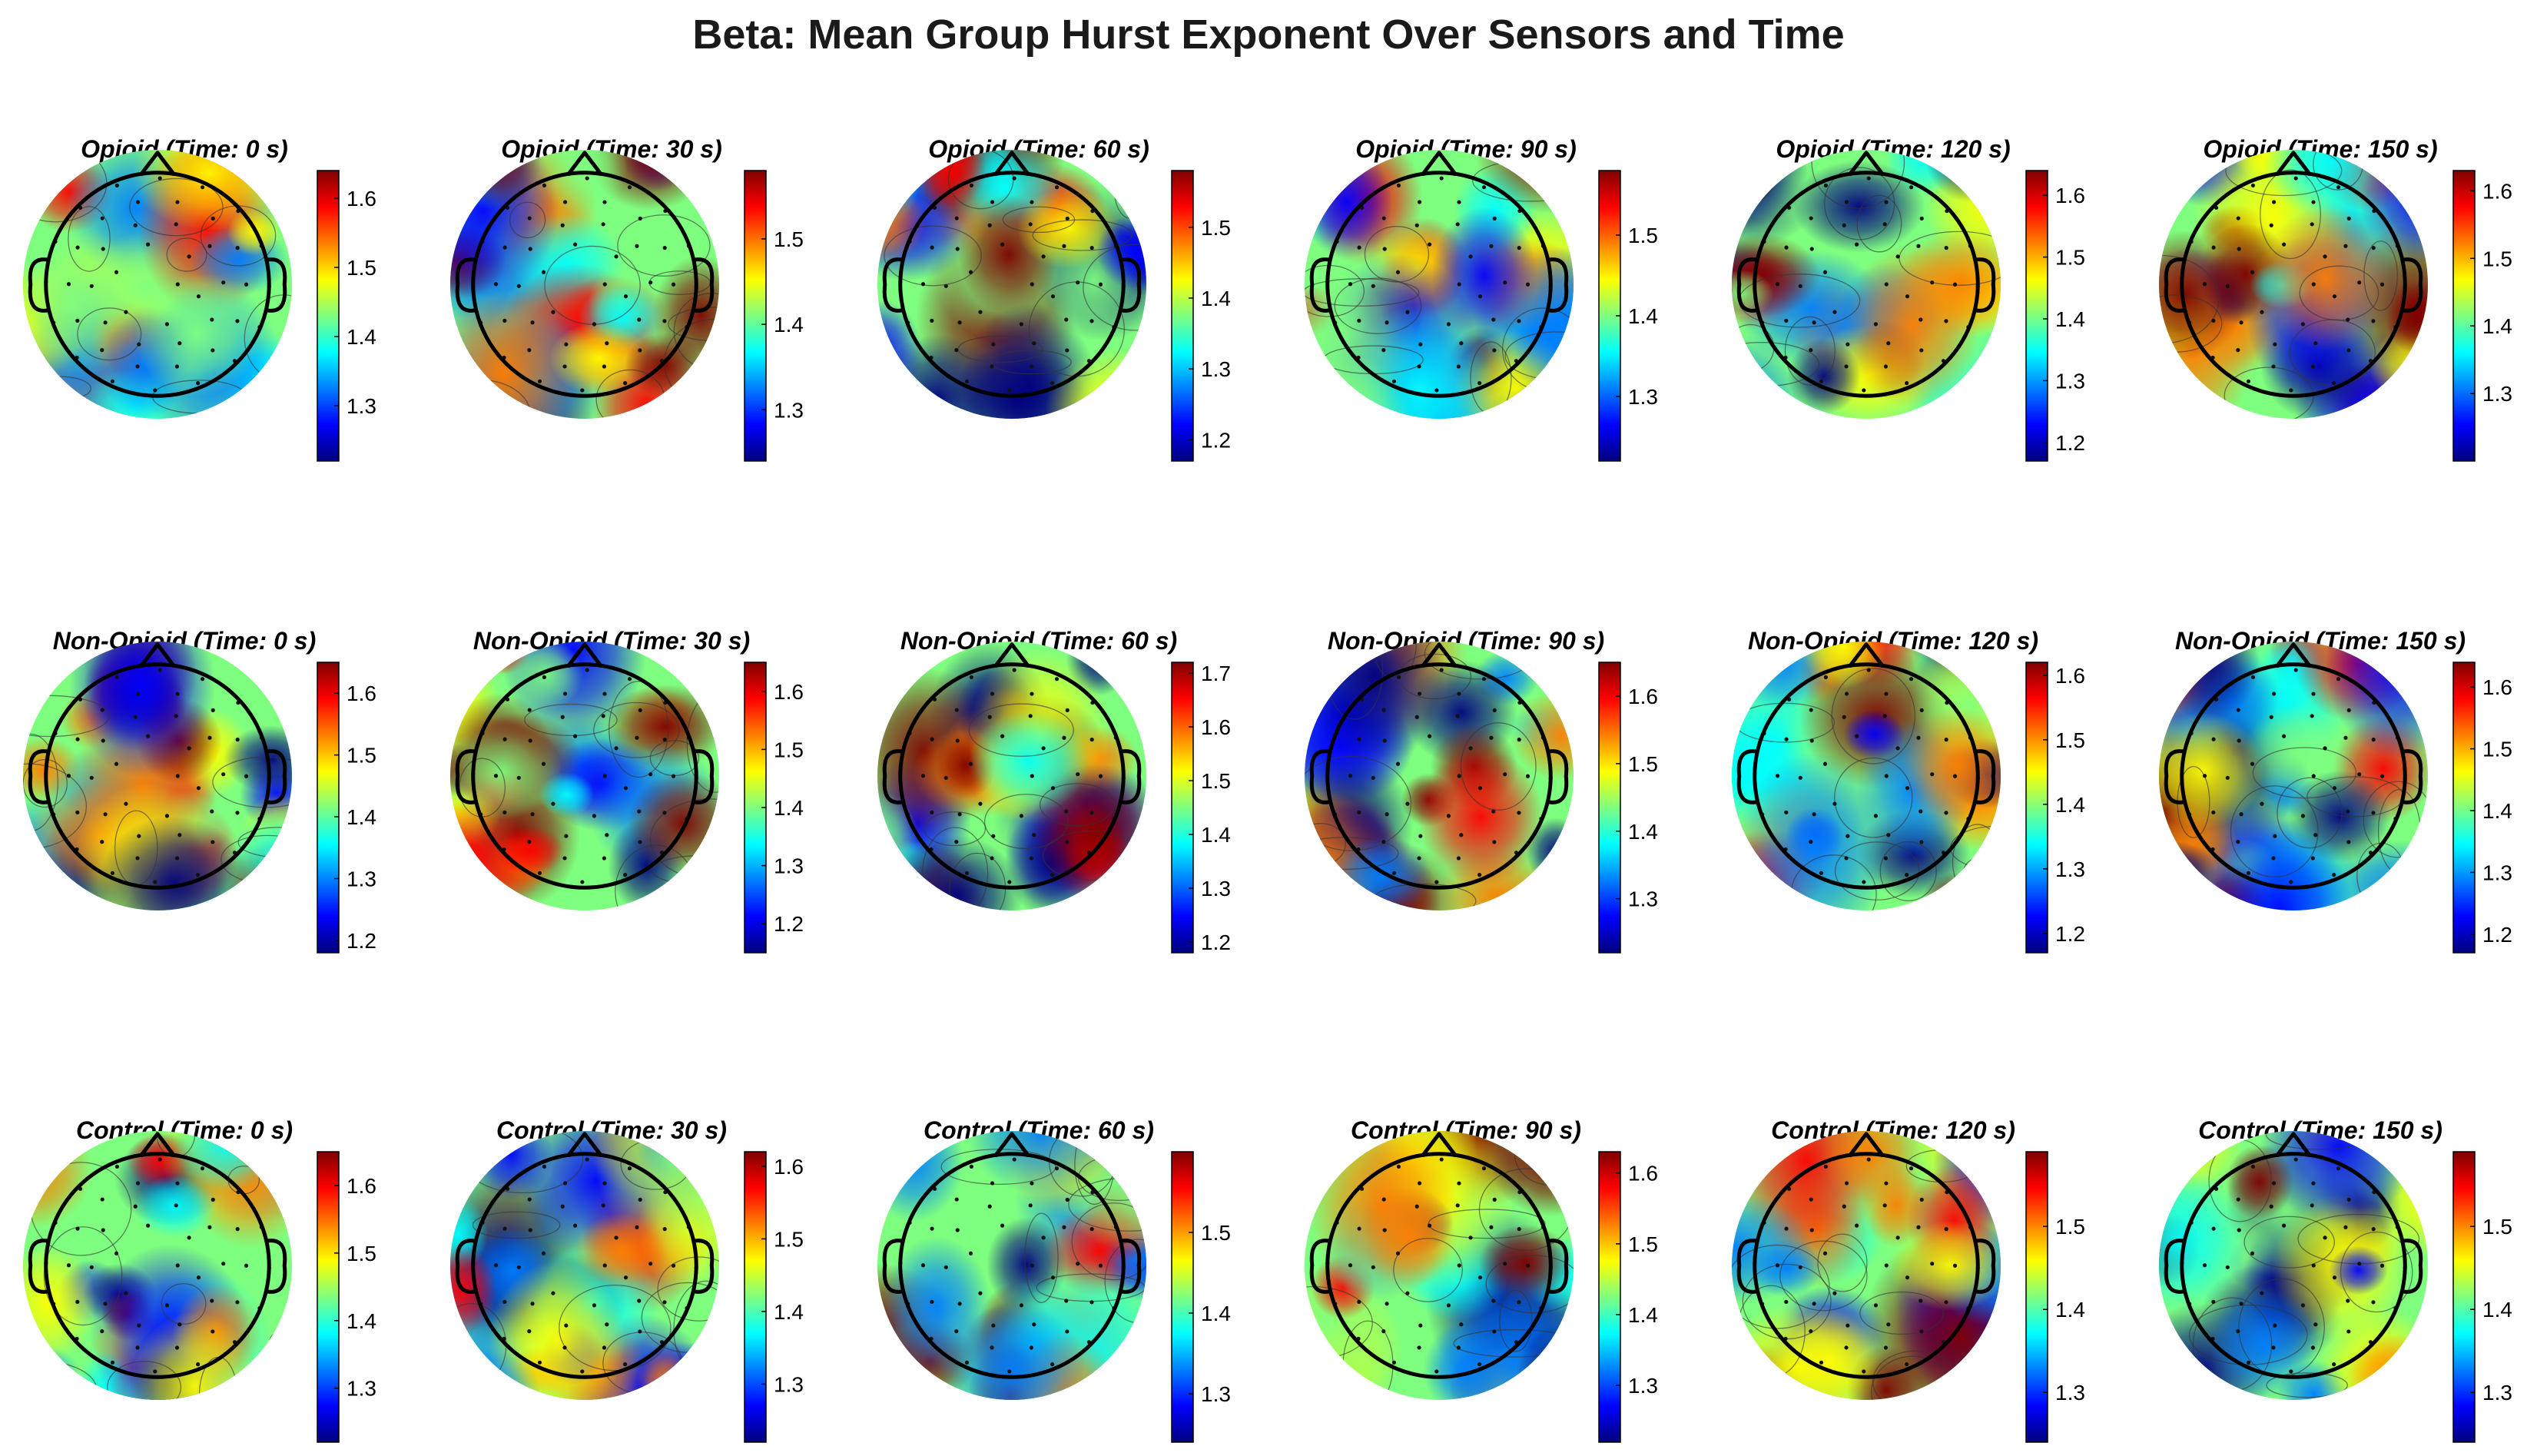 The image size is (2537, 1456). What do you see at coordinates (1216, 888) in the screenshot?
I see `colorbar-tick-label: 1.3` at bounding box center [1216, 888].